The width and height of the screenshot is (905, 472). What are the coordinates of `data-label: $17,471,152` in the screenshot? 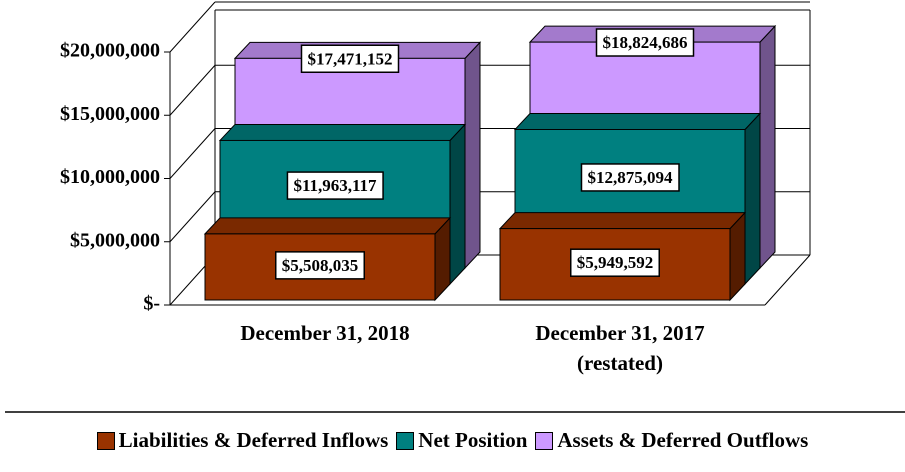 It's located at (350, 58).